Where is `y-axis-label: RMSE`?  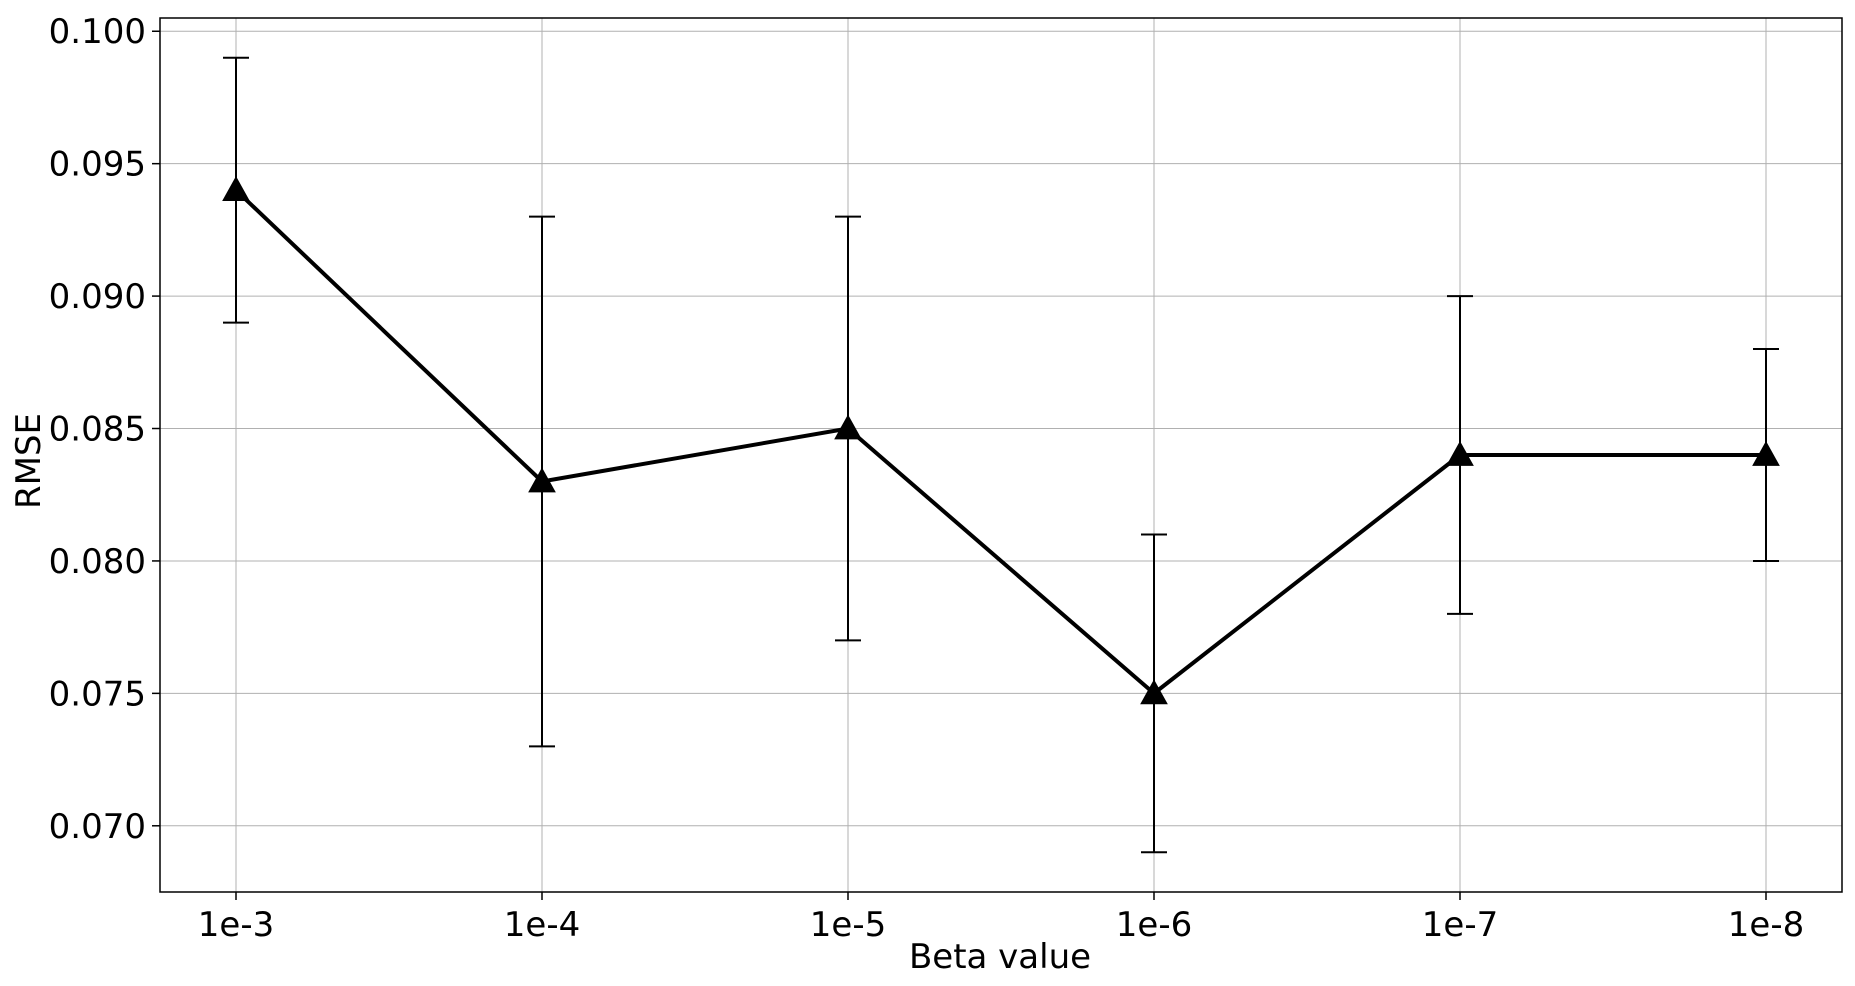 y-axis-label: RMSE is located at coordinates (29, 461).